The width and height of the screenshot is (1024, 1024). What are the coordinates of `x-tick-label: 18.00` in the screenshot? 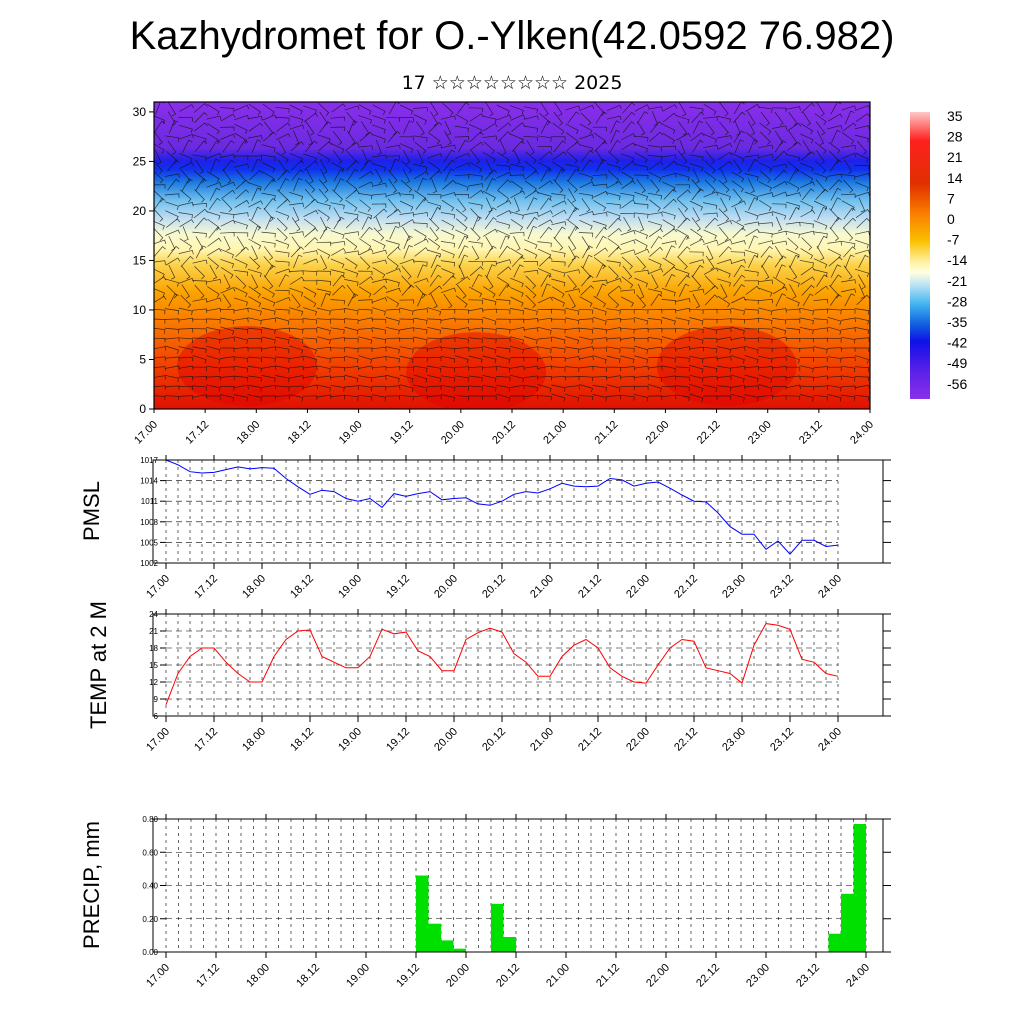 It's located at (258, 976).